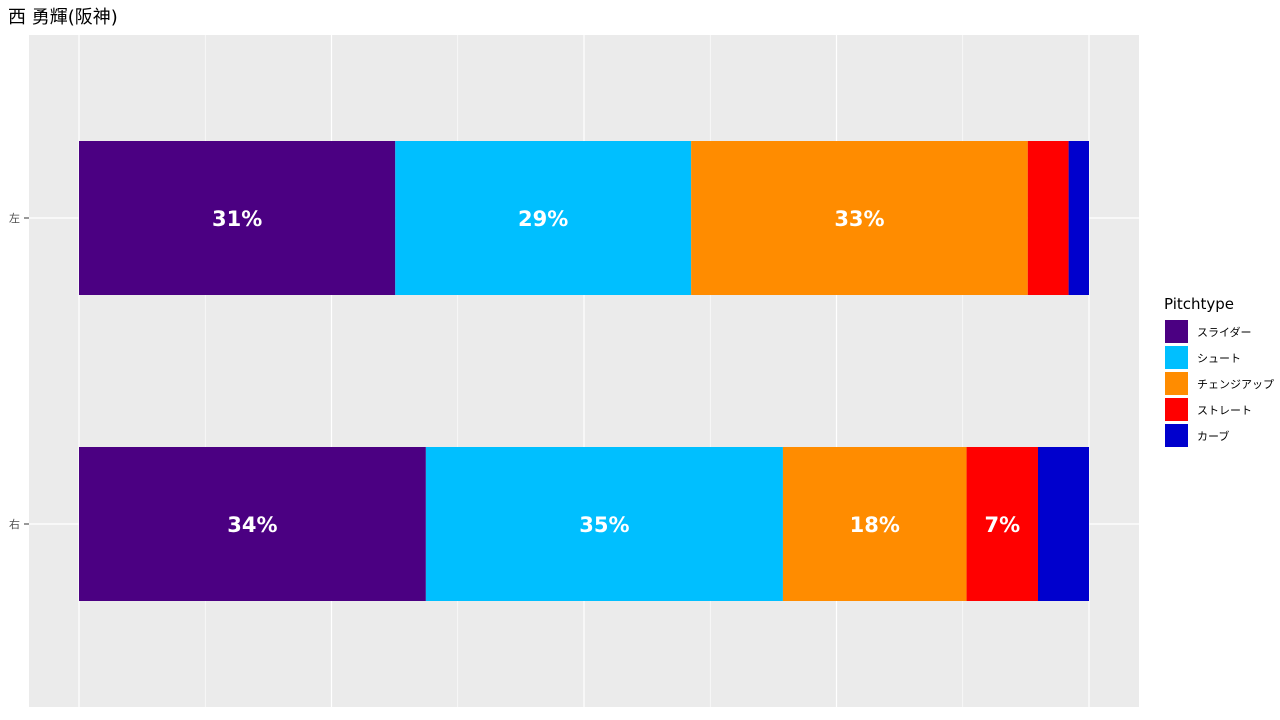 The height and width of the screenshot is (720, 1280). I want to click on bar-value-label: 7%, so click(1002, 525).